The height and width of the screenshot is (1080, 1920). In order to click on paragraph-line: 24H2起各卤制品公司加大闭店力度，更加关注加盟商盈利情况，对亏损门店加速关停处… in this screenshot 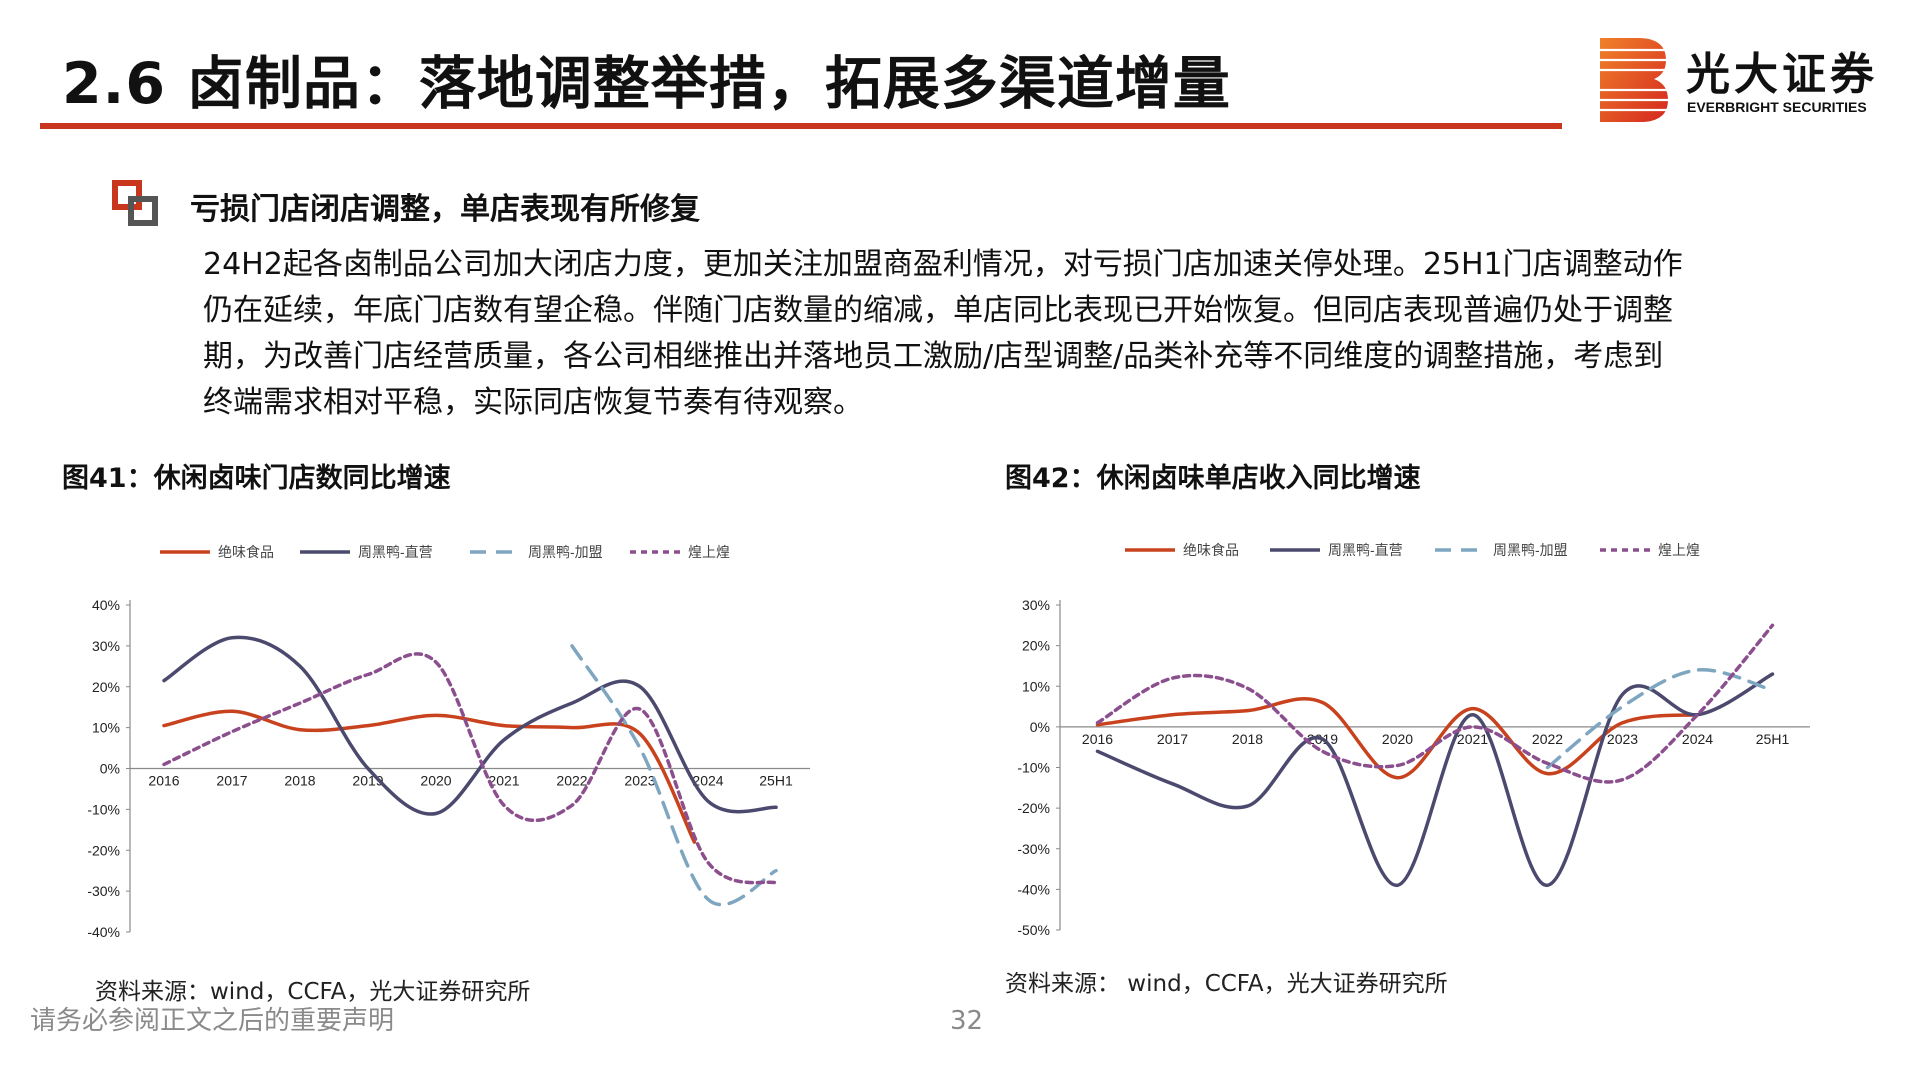, I will do `click(943, 264)`.